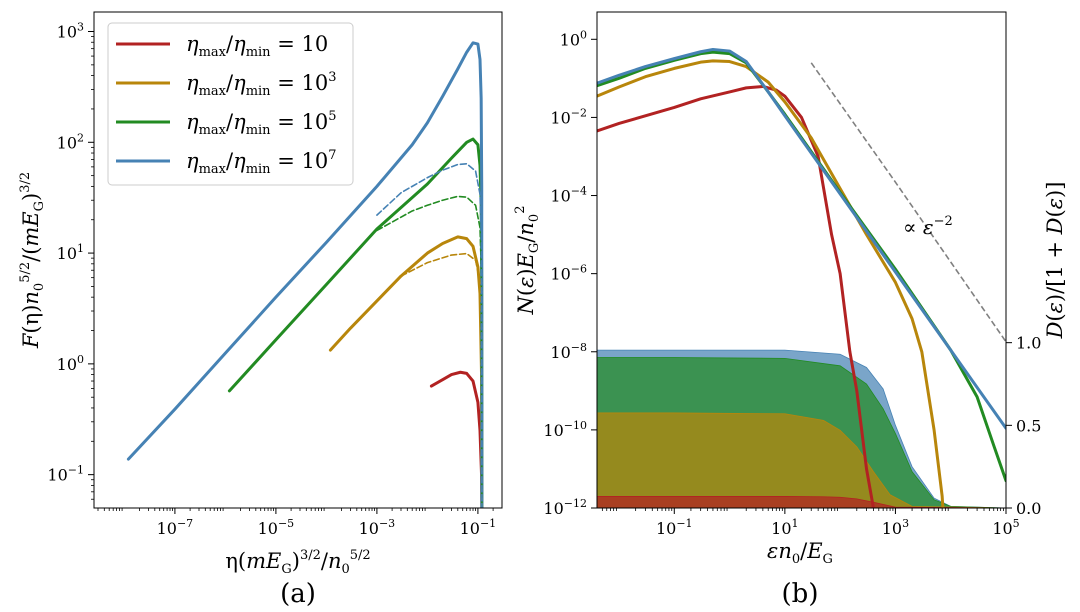 The image size is (1080, 612). Describe the element at coordinates (261, 84) in the screenshot. I see `legend-label-gold: ηmax/ηmin = 103` at that location.